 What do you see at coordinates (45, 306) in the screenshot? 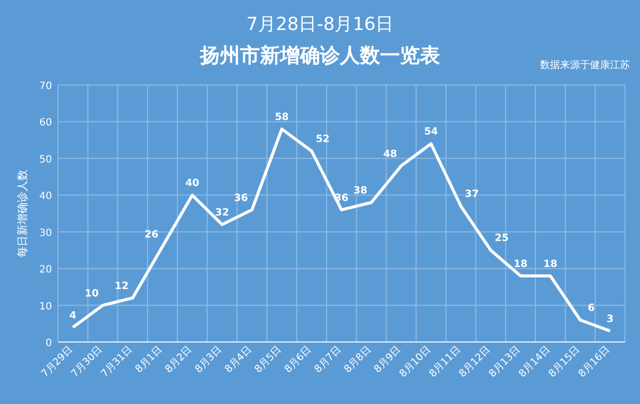
I see `y-tick-label: 10` at bounding box center [45, 306].